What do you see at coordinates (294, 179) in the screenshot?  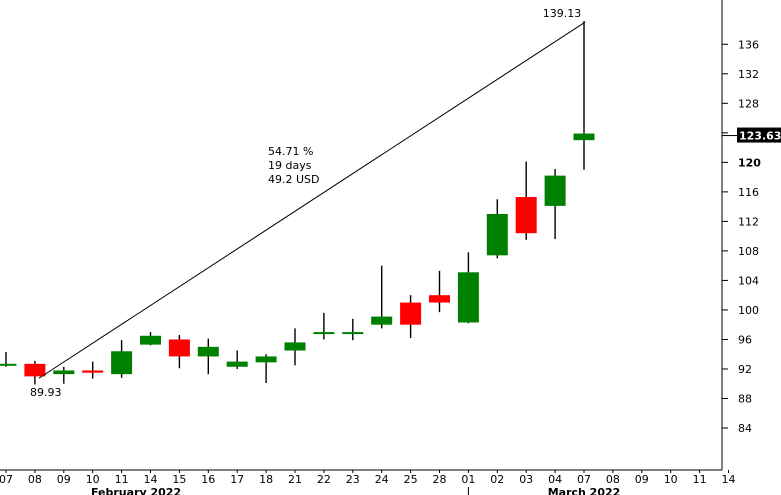 I see `stat-usd-label: 49.2 USD` at bounding box center [294, 179].